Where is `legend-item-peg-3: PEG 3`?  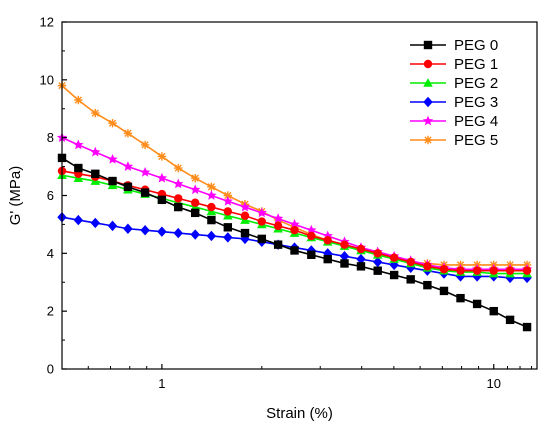
legend-item-peg-3: PEG 3 is located at coordinates (454, 102).